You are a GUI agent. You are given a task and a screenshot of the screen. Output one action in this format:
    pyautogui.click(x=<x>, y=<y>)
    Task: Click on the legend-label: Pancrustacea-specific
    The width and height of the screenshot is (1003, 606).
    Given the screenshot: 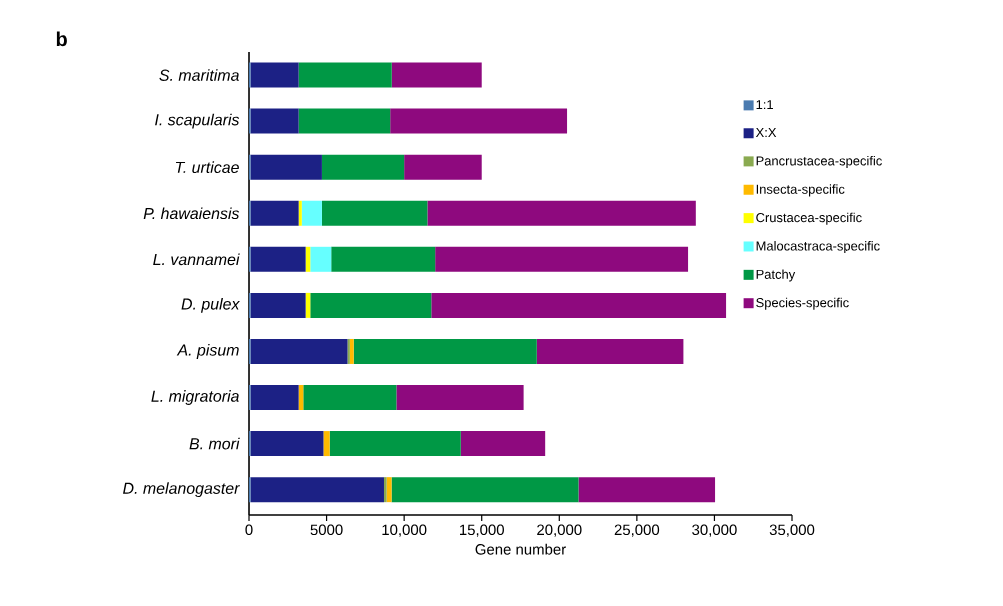 What is the action you would take?
    pyautogui.click(x=819, y=162)
    